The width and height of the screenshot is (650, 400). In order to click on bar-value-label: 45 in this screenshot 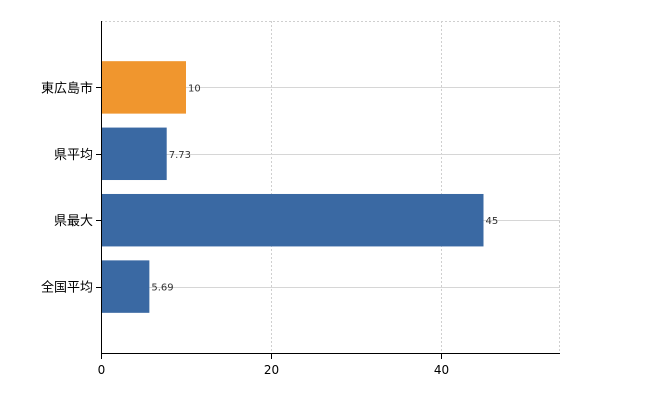, I will do `click(492, 221)`.